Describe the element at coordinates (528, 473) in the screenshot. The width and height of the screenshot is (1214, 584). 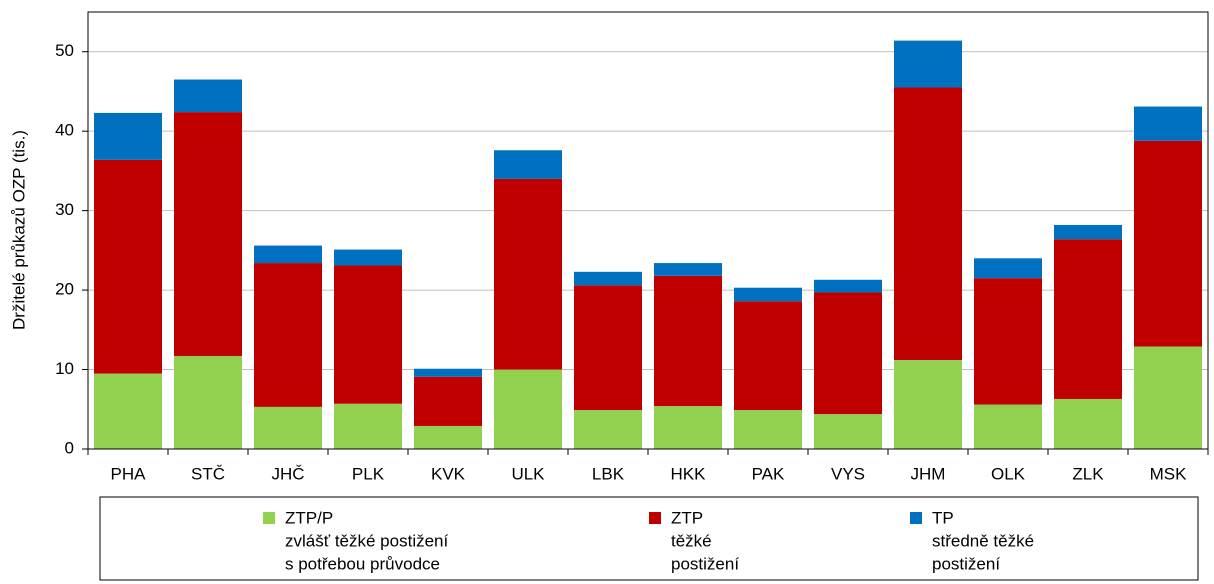
I see `x-tick-label: ULK` at that location.